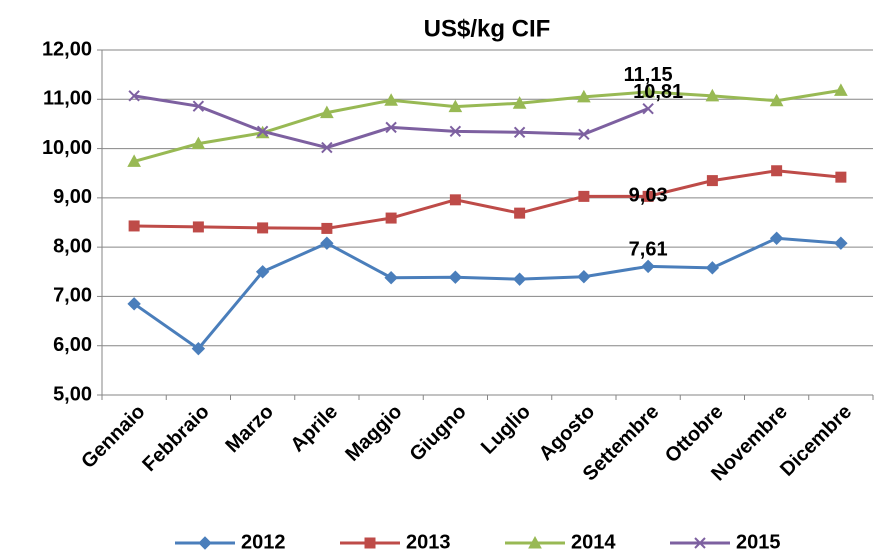 This screenshot has width=875, height=555. I want to click on data-label: 9,03, so click(648, 196).